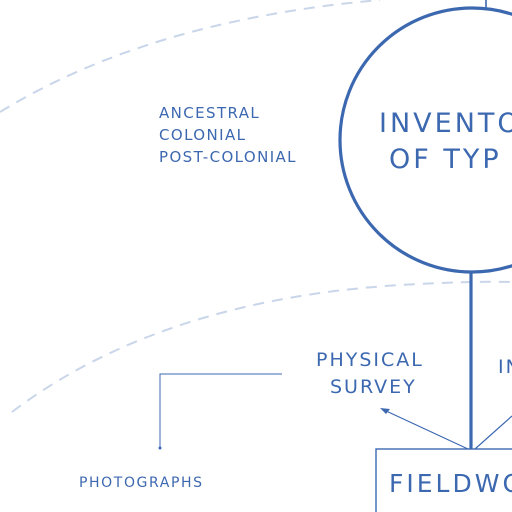 The width and height of the screenshot is (512, 512). What do you see at coordinates (385, 411) in the screenshot?
I see `arrowhead-physical-survey` at bounding box center [385, 411].